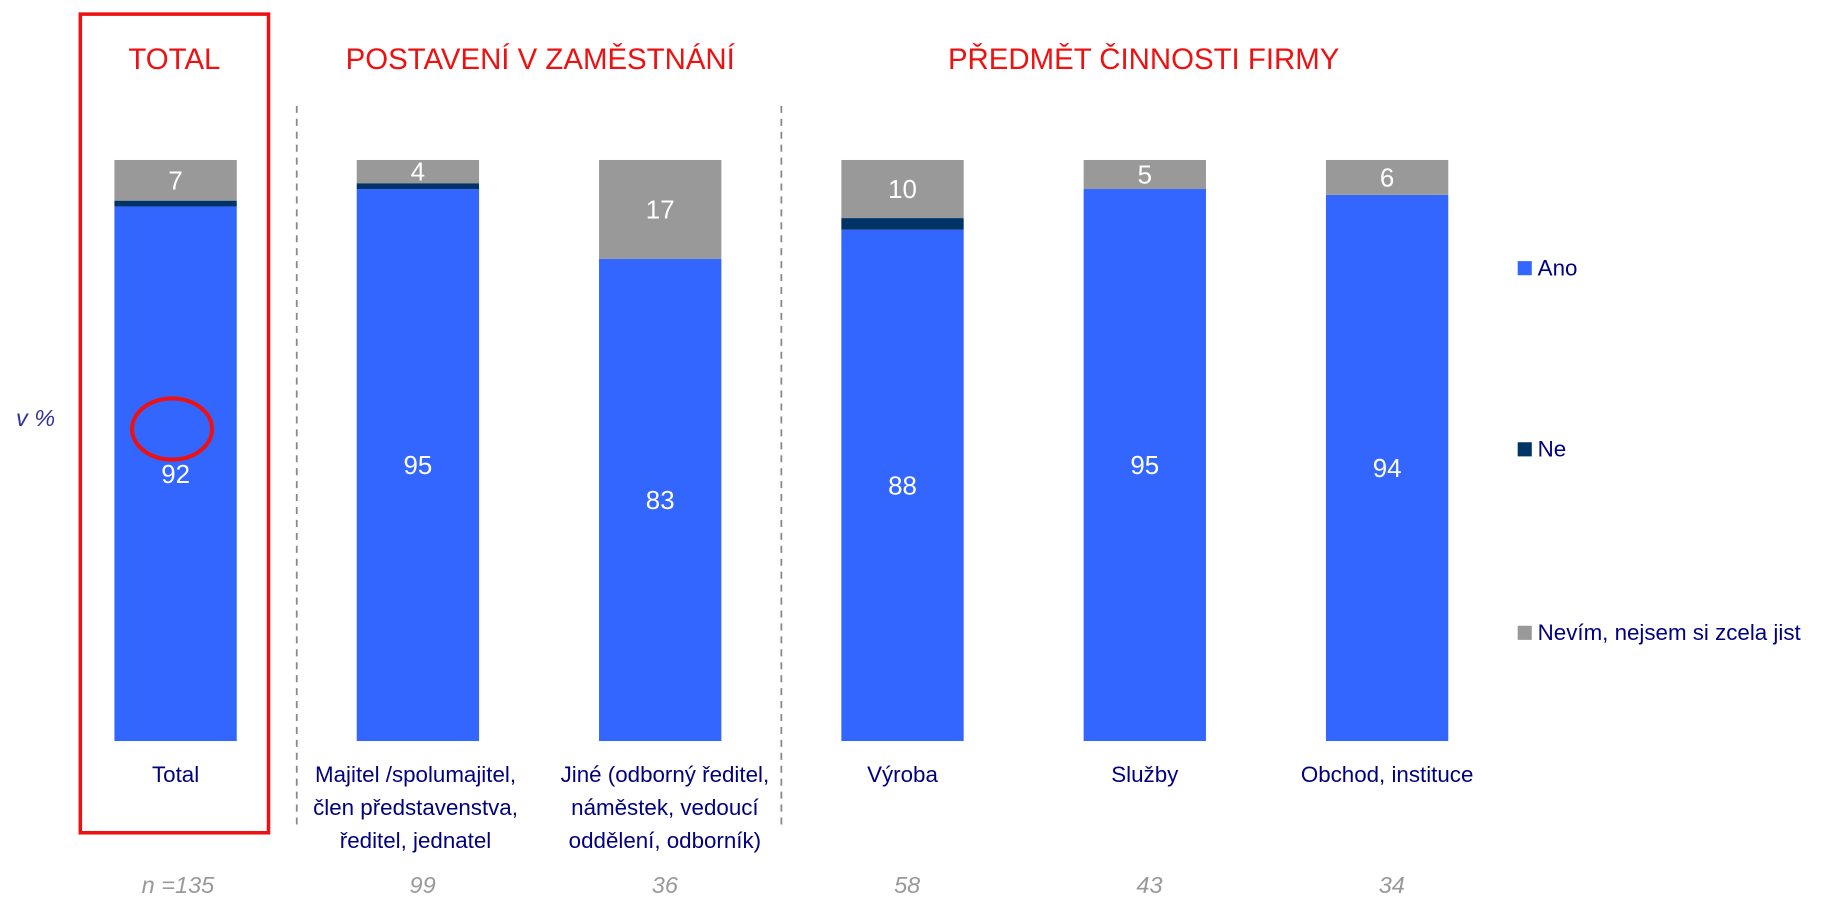 The image size is (1845, 901). Describe the element at coordinates (665, 840) in the screenshot. I see `x-tick-label: oddělení, odborník)` at that location.